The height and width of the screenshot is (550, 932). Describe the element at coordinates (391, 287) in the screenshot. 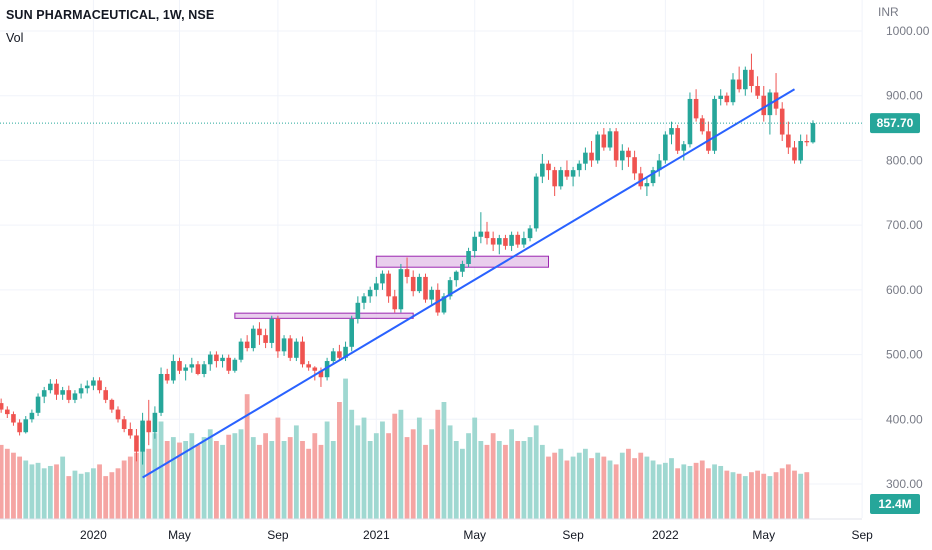

I see `support-zones` at that location.